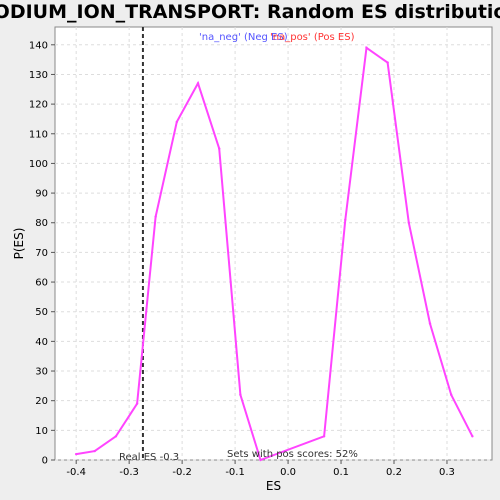 This screenshot has width=500, height=500. Describe the element at coordinates (288, 472) in the screenshot. I see `x-tick-label: 0.0` at that location.